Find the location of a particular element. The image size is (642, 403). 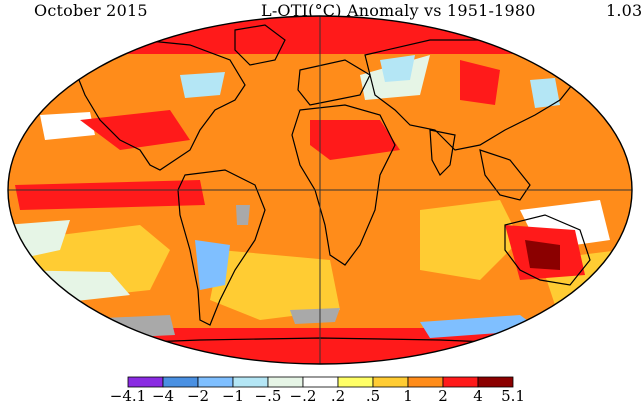

anomaly-very-hot is located at coordinates (542, 255).